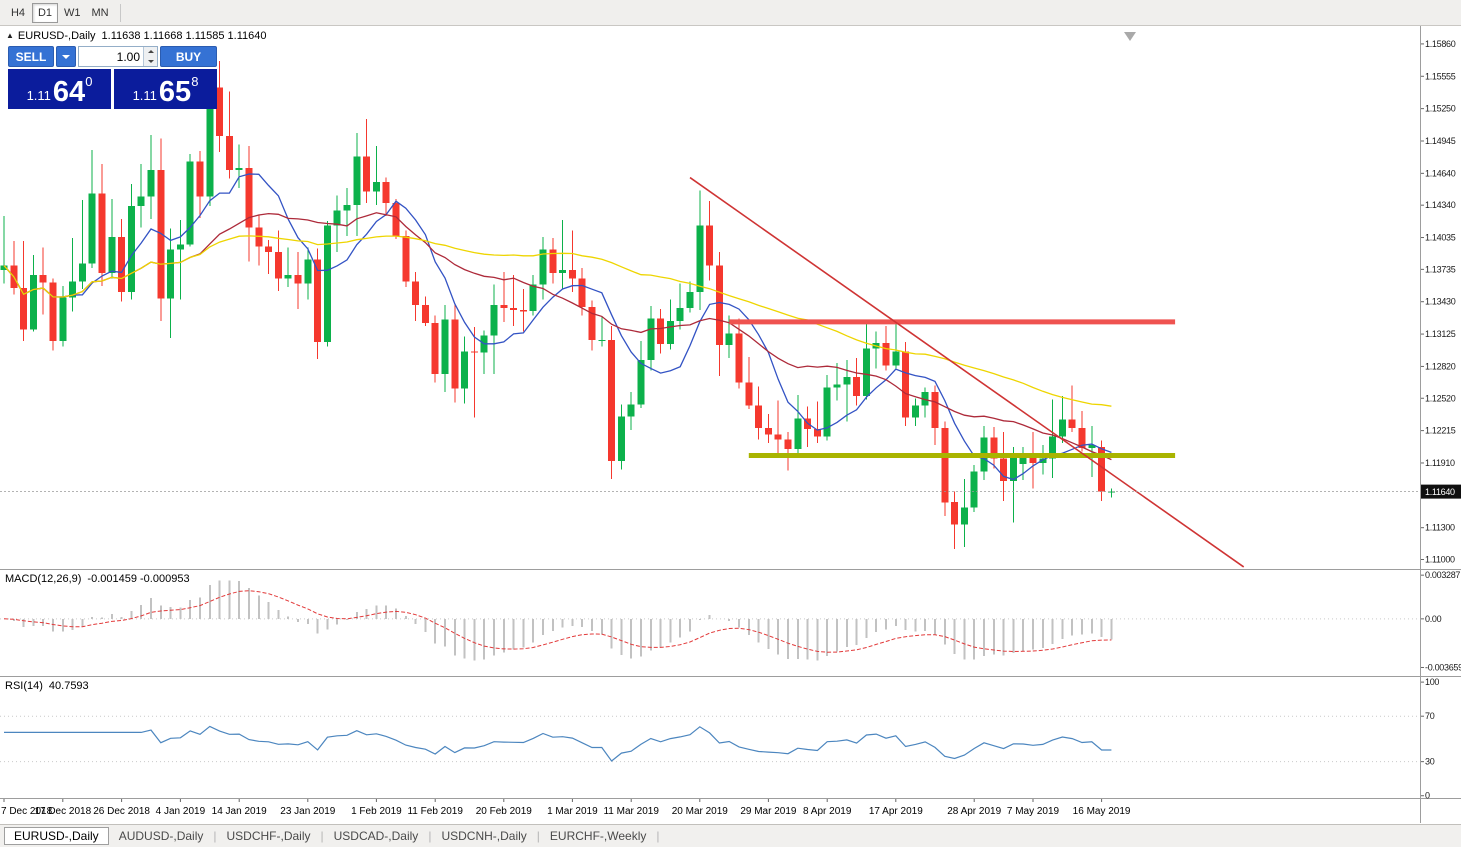 The width and height of the screenshot is (1461, 847). What do you see at coordinates (66, 56) in the screenshot?
I see `order-options-dropdown` at bounding box center [66, 56].